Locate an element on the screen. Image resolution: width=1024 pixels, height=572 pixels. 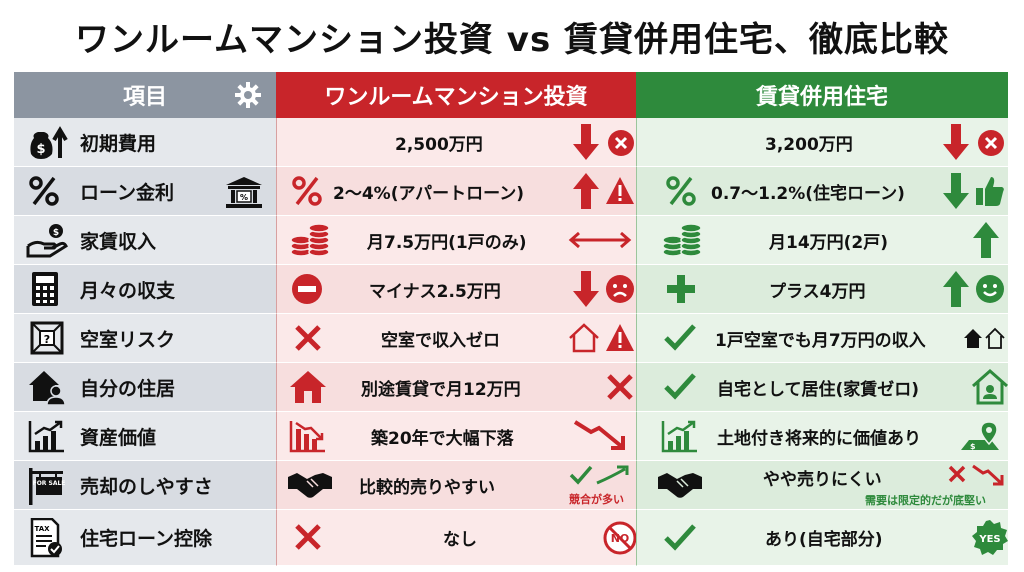
rental-home-value: 3,200万円 is located at coordinates (809, 144).